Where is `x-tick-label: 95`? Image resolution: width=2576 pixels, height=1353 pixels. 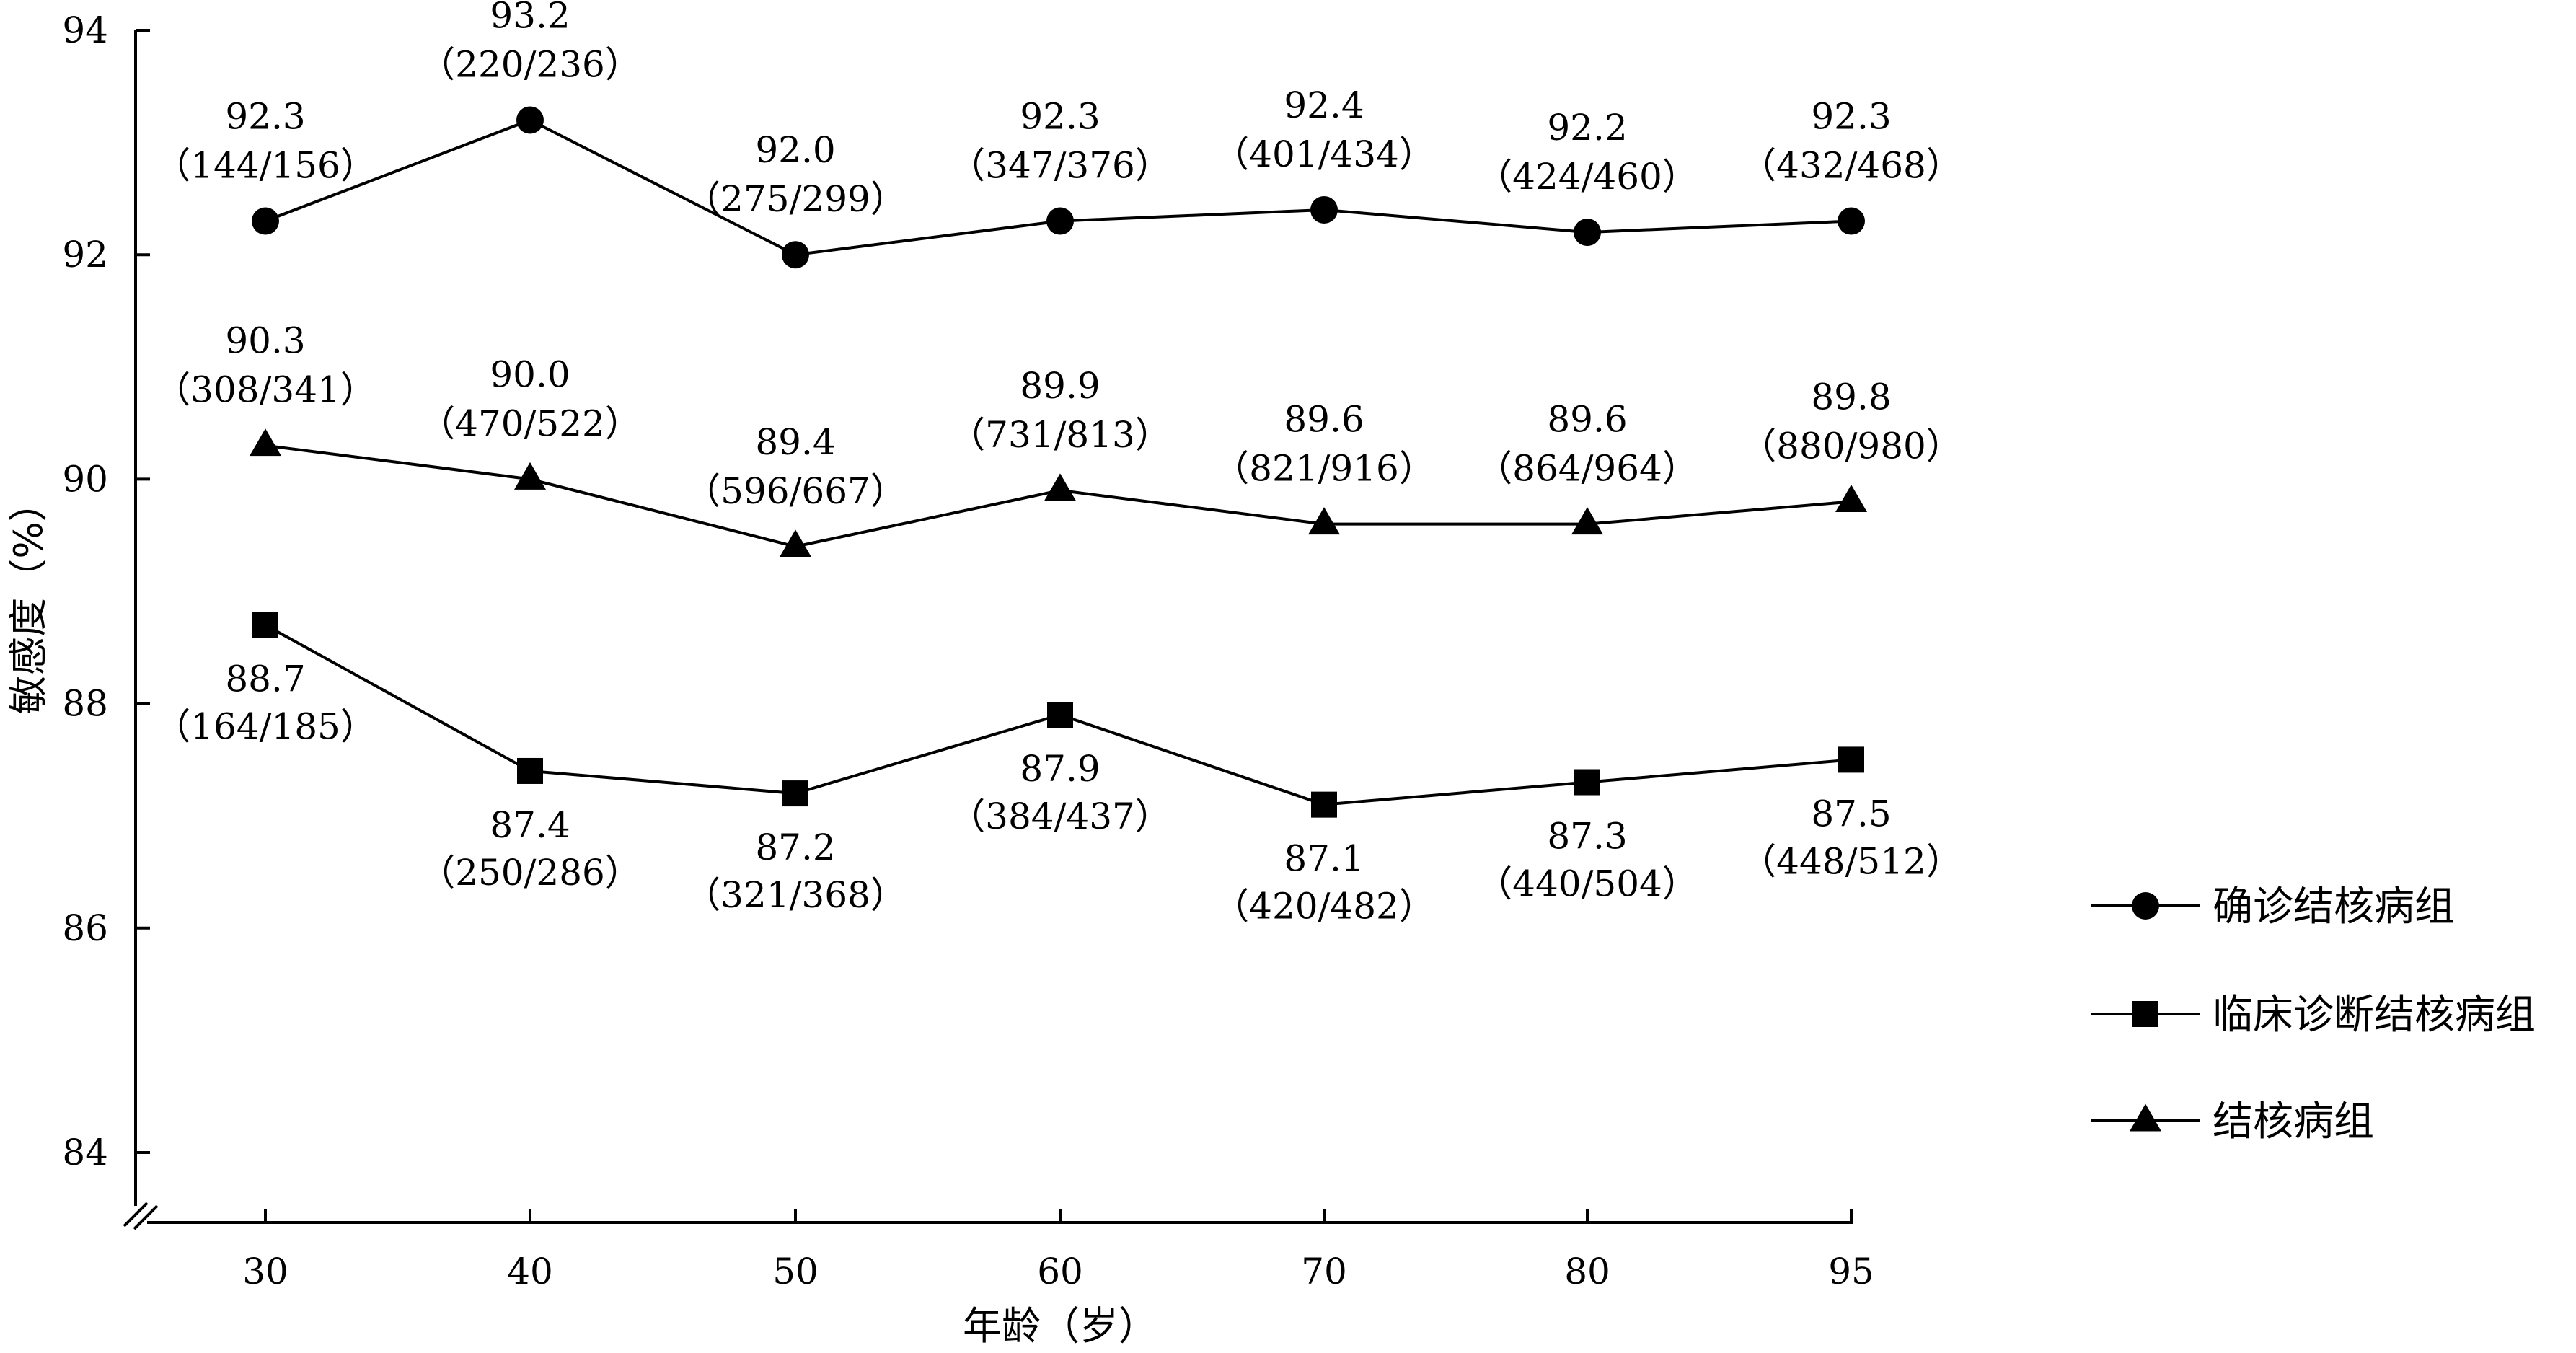 x-tick-label: 95 is located at coordinates (1851, 1271).